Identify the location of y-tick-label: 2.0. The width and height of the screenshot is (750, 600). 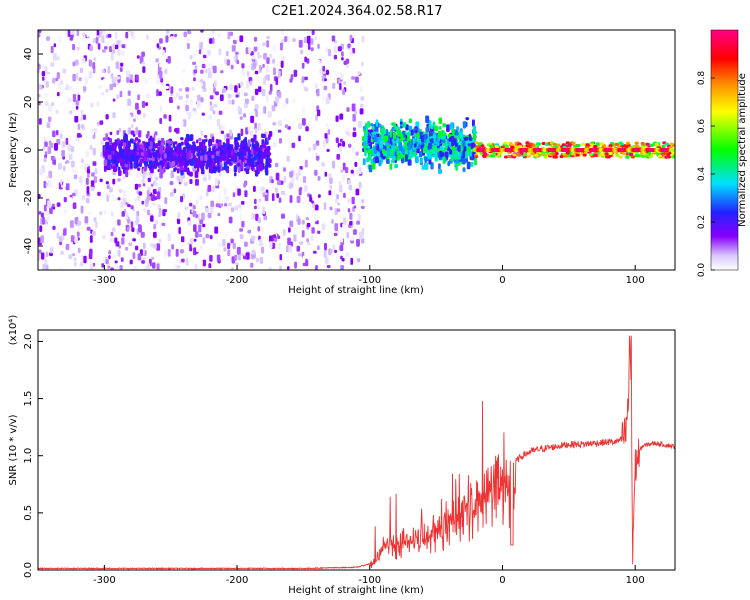
(28, 341).